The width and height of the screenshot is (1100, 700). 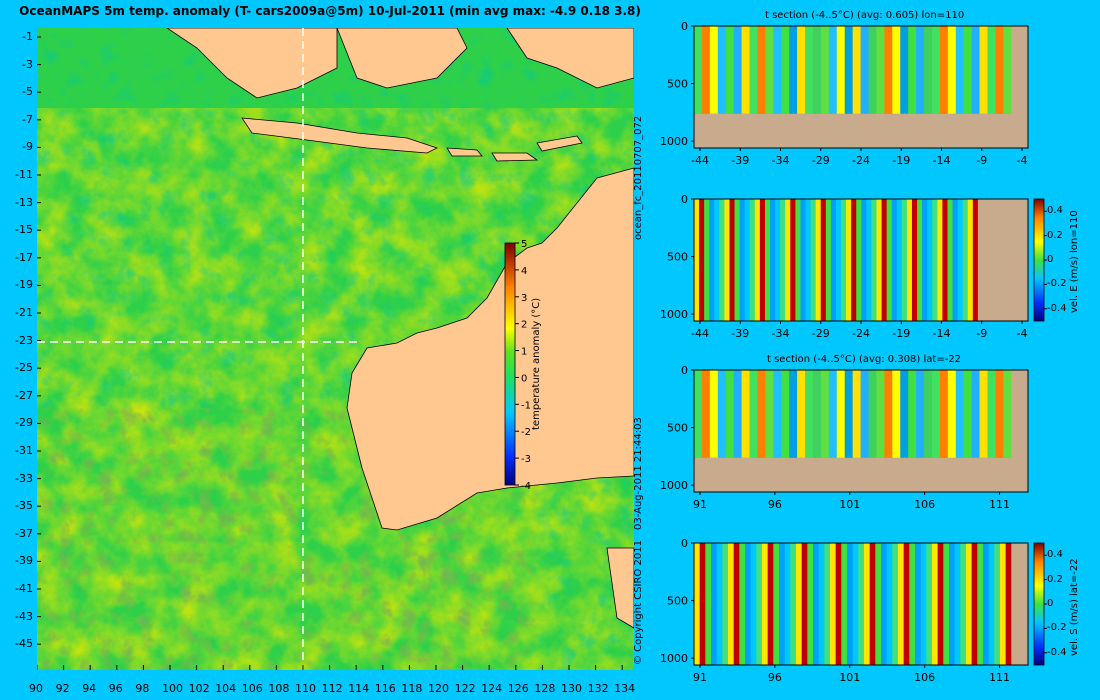 I want to click on x-tick-label: -44, so click(x=700, y=160).